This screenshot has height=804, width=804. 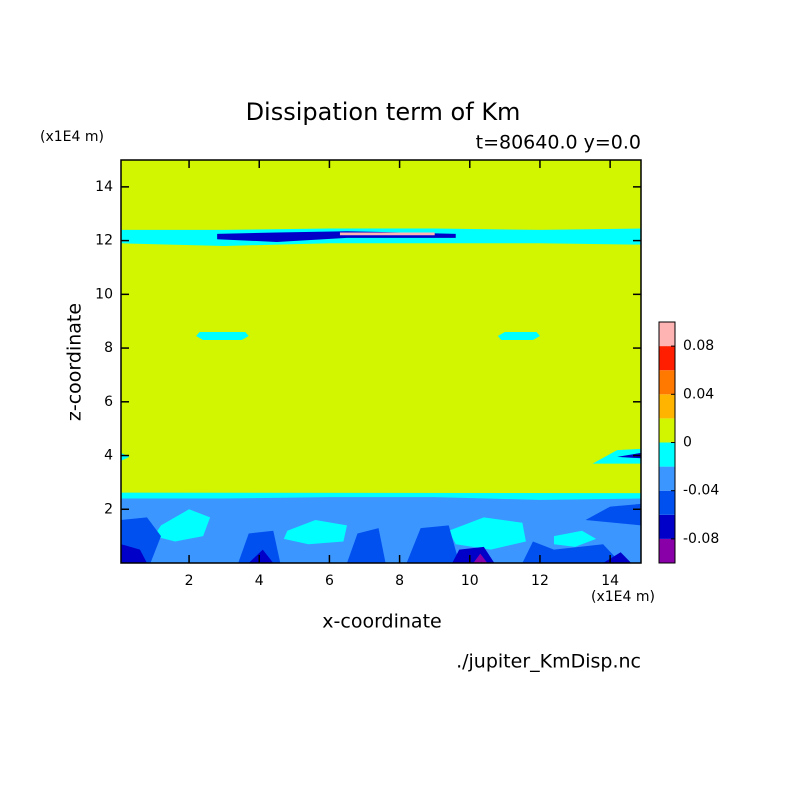 I want to click on colorbar-tick-label: -0.04, so click(x=701, y=491).